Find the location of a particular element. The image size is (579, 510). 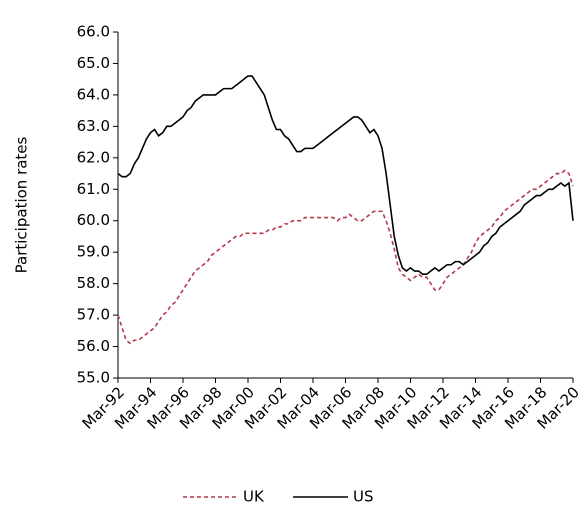

y-tick-label: 60.0 is located at coordinates (93, 220).